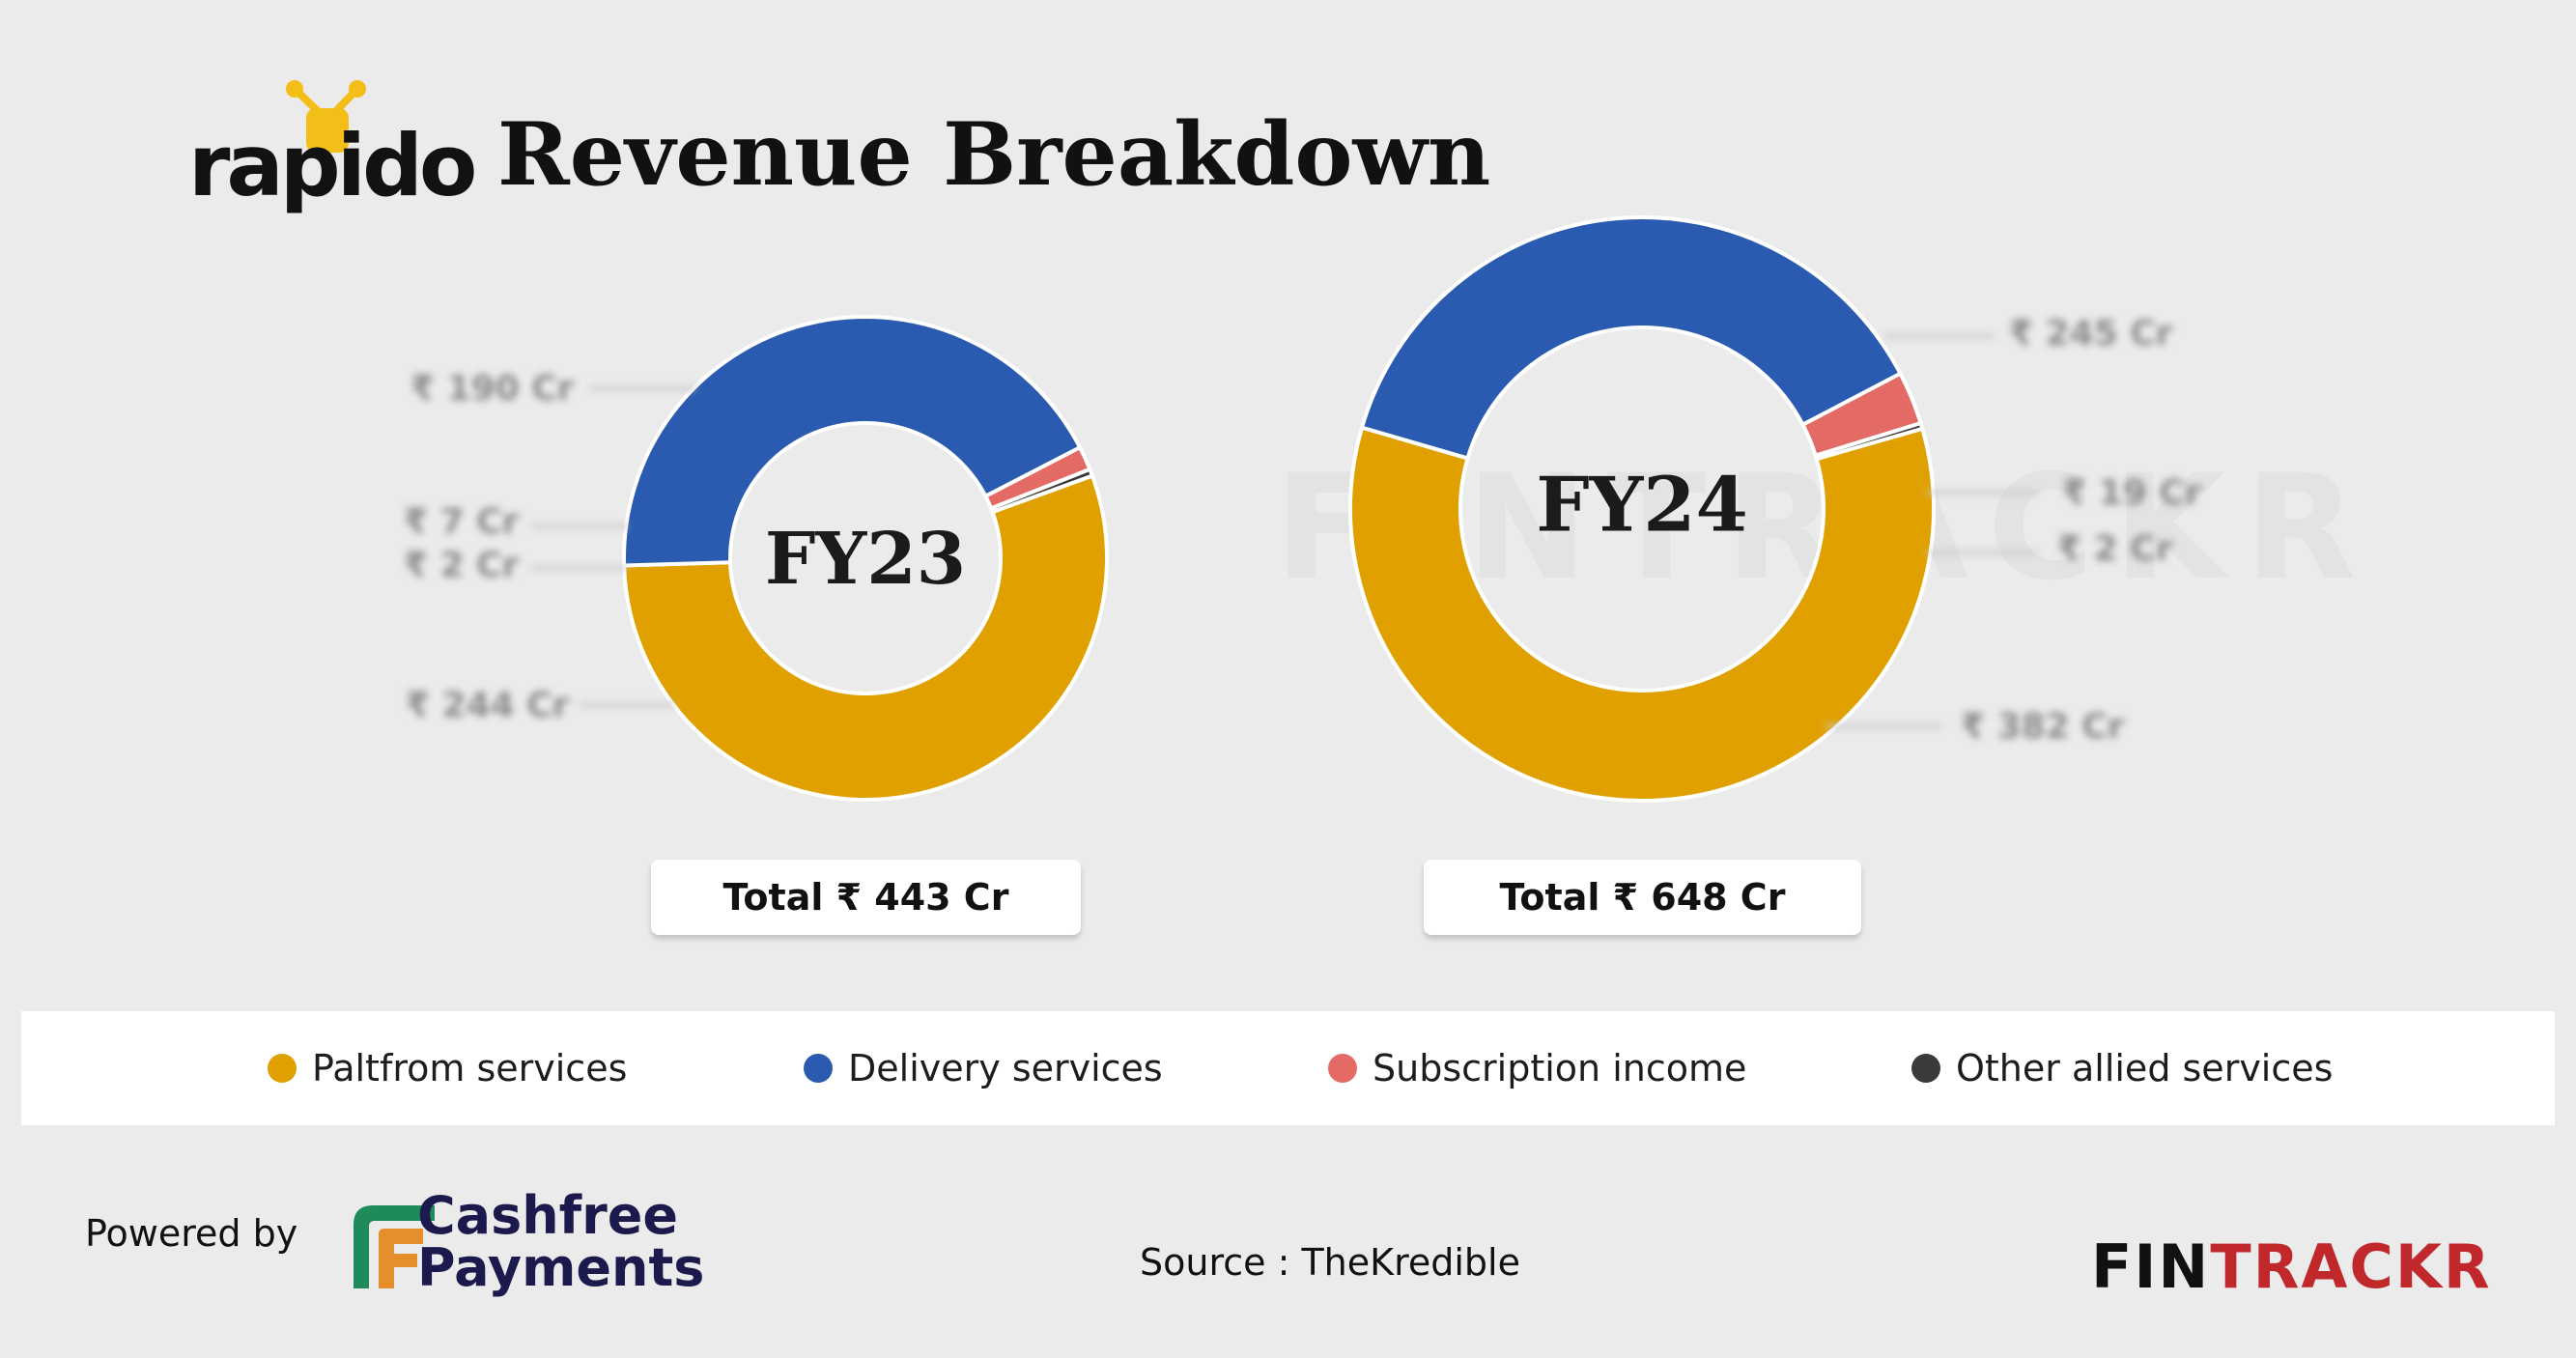 The image size is (2576, 1358). Describe the element at coordinates (2091, 334) in the screenshot. I see `value-label-fy24-delivery: ₹ 245 Cr` at that location.